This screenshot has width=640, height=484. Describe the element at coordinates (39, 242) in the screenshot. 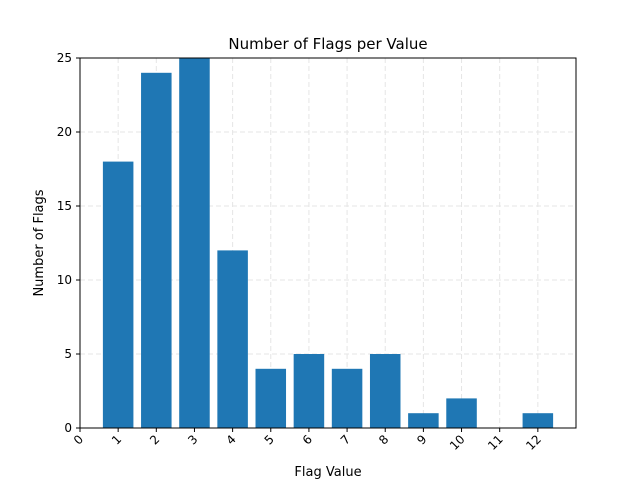

I see `y-axis-label: Number of Flags` at that location.